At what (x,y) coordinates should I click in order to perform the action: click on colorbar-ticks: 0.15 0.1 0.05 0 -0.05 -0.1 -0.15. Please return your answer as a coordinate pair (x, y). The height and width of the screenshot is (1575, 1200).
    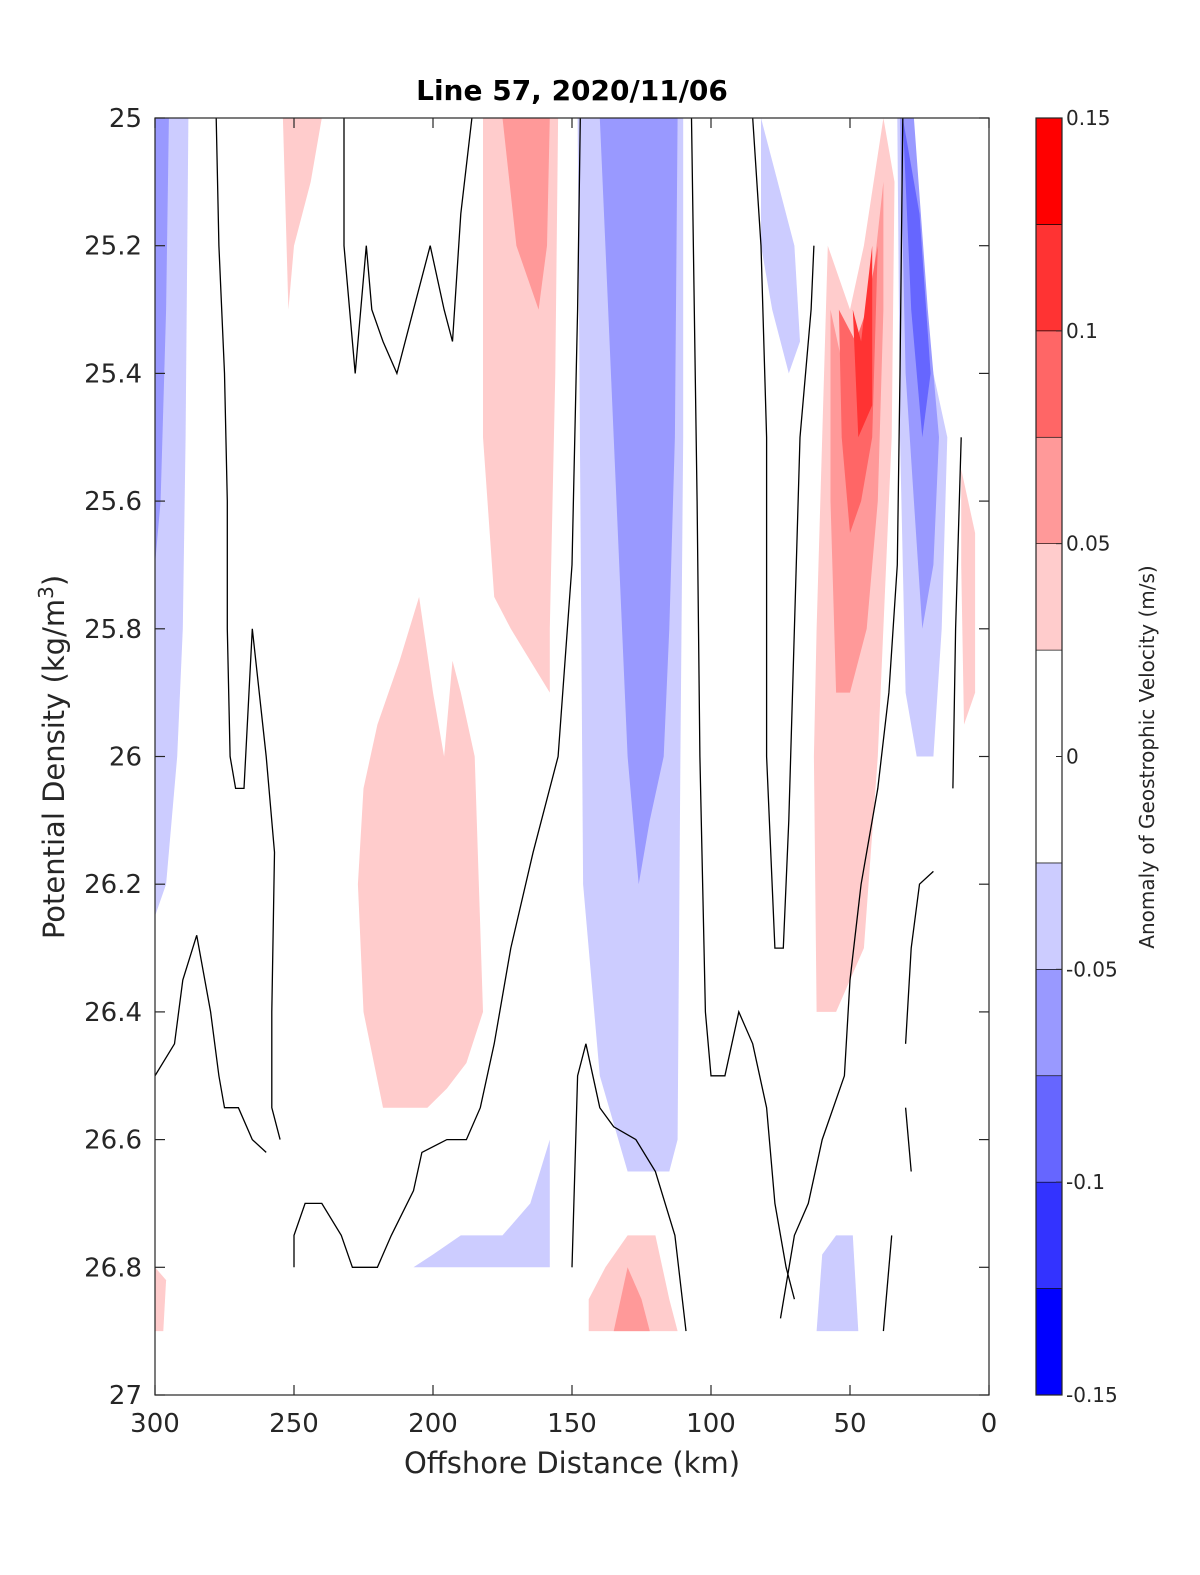
    Looking at the image, I should click on (1087, 756).